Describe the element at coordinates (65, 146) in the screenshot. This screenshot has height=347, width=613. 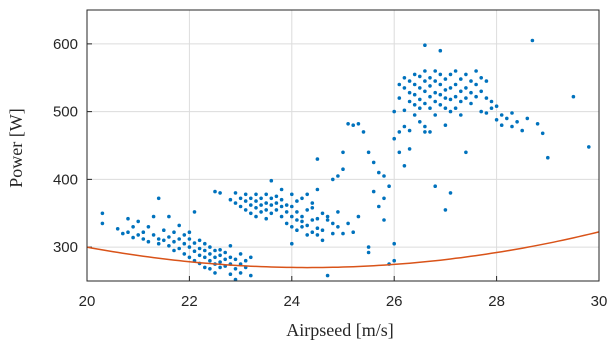
I see `y-tick-labels: 300 400 500 600` at that location.